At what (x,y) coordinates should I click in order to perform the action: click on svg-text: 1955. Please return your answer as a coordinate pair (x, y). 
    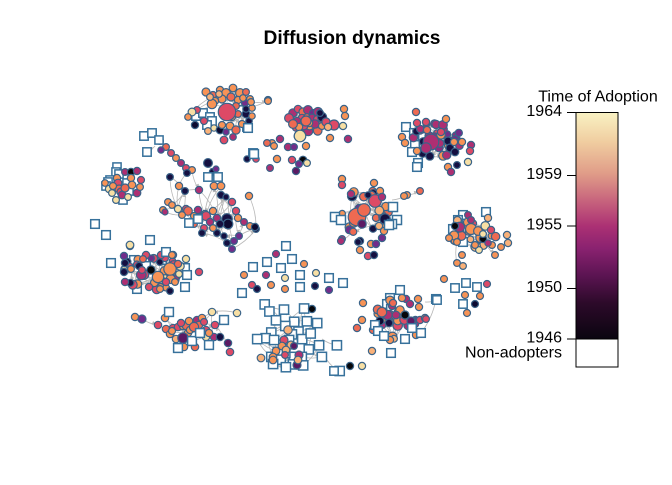
    Looking at the image, I should click on (544, 225).